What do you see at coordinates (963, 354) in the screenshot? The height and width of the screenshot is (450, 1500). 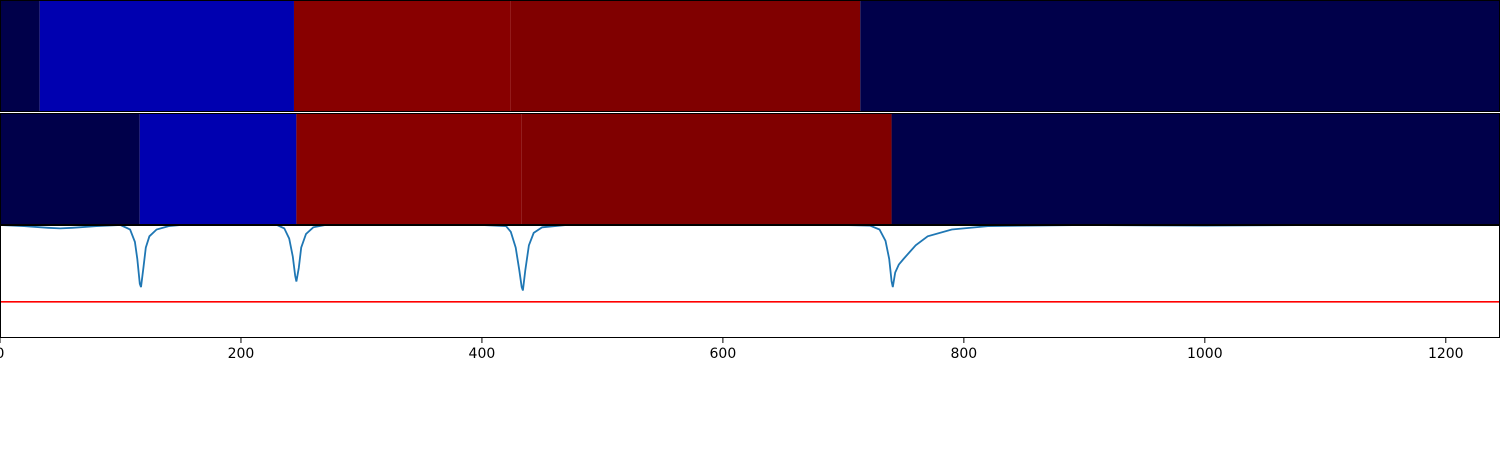 I see `x-tick-label: 800` at bounding box center [963, 354].